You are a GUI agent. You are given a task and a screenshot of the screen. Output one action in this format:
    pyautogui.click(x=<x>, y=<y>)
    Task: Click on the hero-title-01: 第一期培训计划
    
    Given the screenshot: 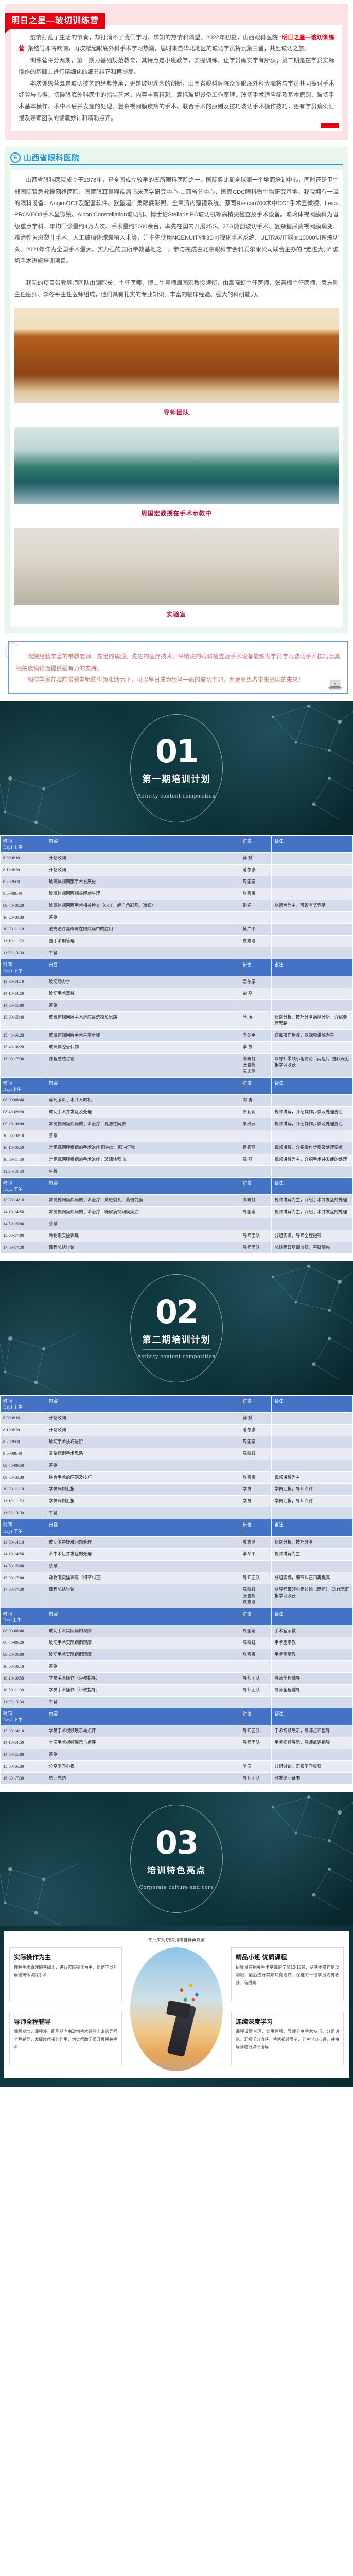 What is the action you would take?
    pyautogui.click(x=177, y=781)
    